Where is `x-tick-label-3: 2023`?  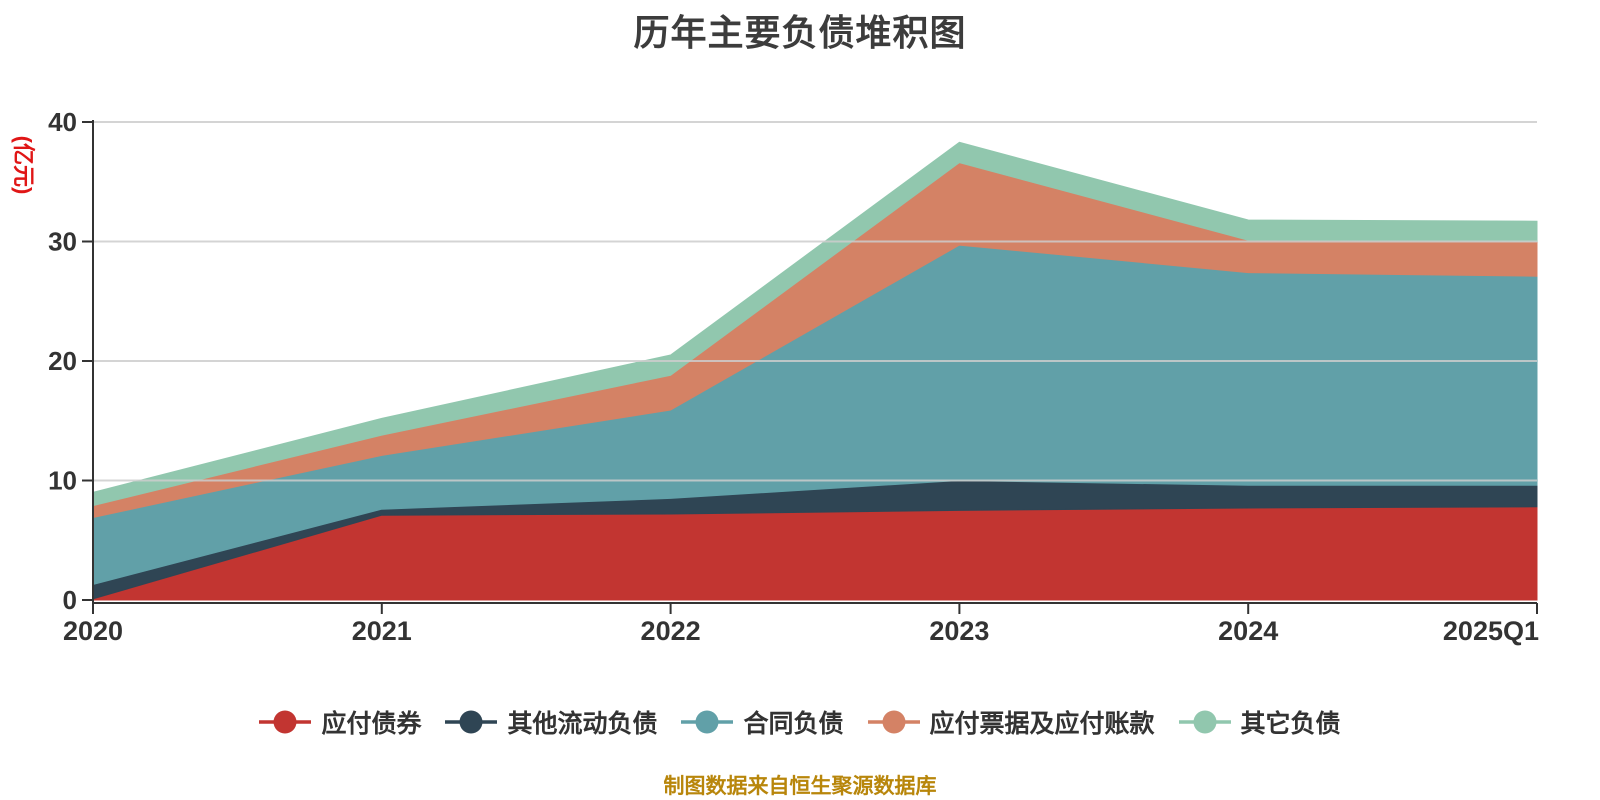
x-tick-label-3: 2023 is located at coordinates (959, 631).